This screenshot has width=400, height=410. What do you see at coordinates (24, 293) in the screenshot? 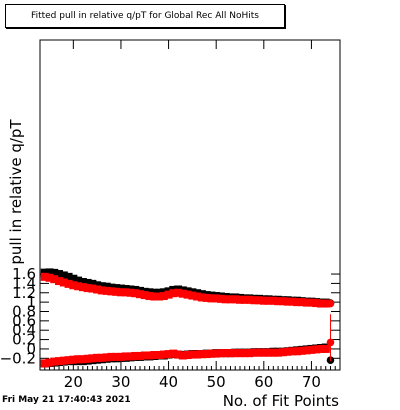
I see `y-tick-label: 1.2` at bounding box center [24, 293].